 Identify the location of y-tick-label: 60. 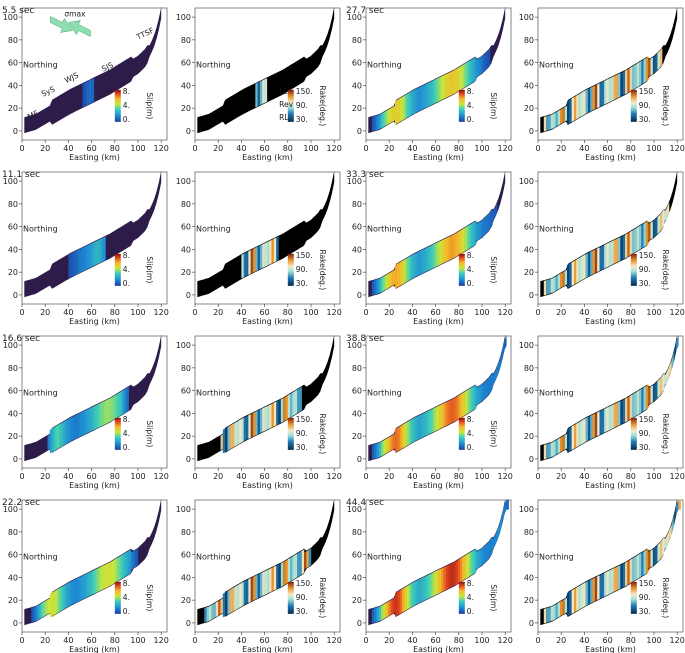
(13, 227).